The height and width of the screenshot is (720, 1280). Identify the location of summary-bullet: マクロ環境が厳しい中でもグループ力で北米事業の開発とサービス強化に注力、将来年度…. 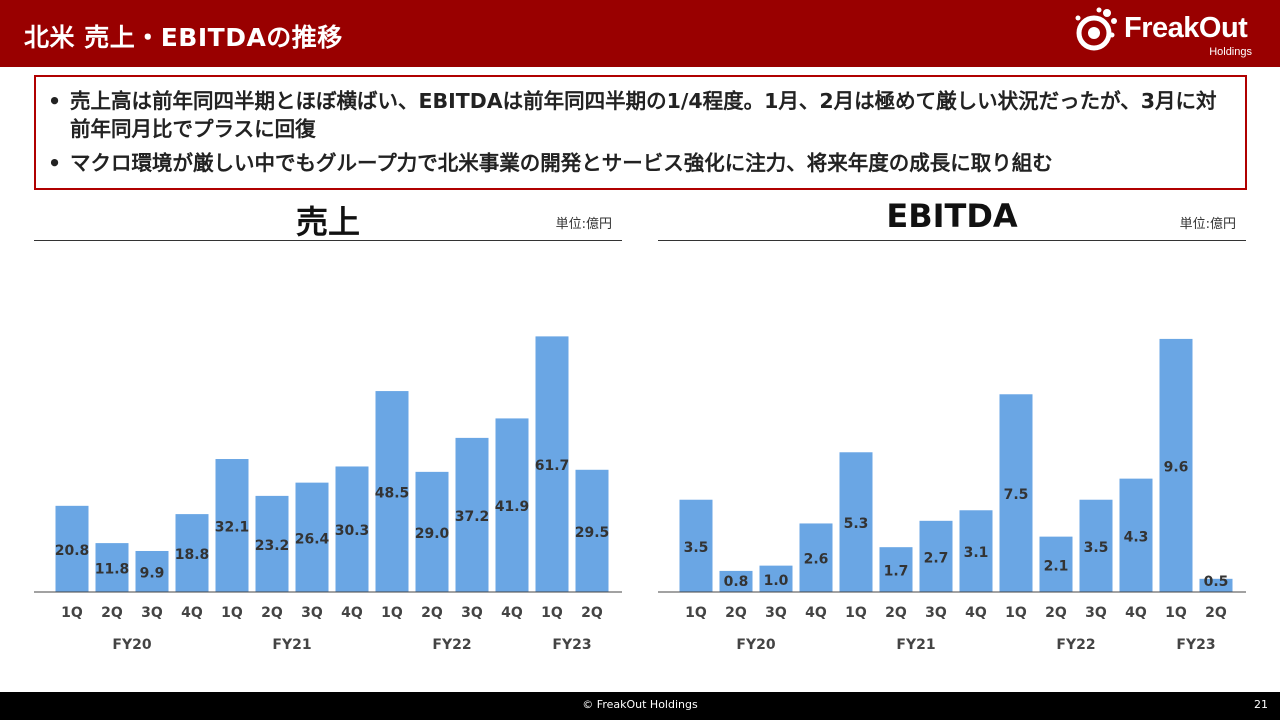
(640, 163).